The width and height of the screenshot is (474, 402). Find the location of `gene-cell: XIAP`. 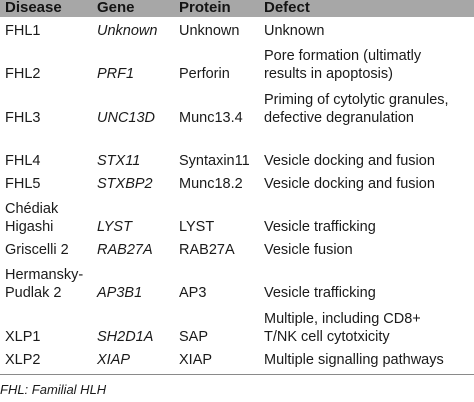

gene-cell: XIAP is located at coordinates (114, 360).